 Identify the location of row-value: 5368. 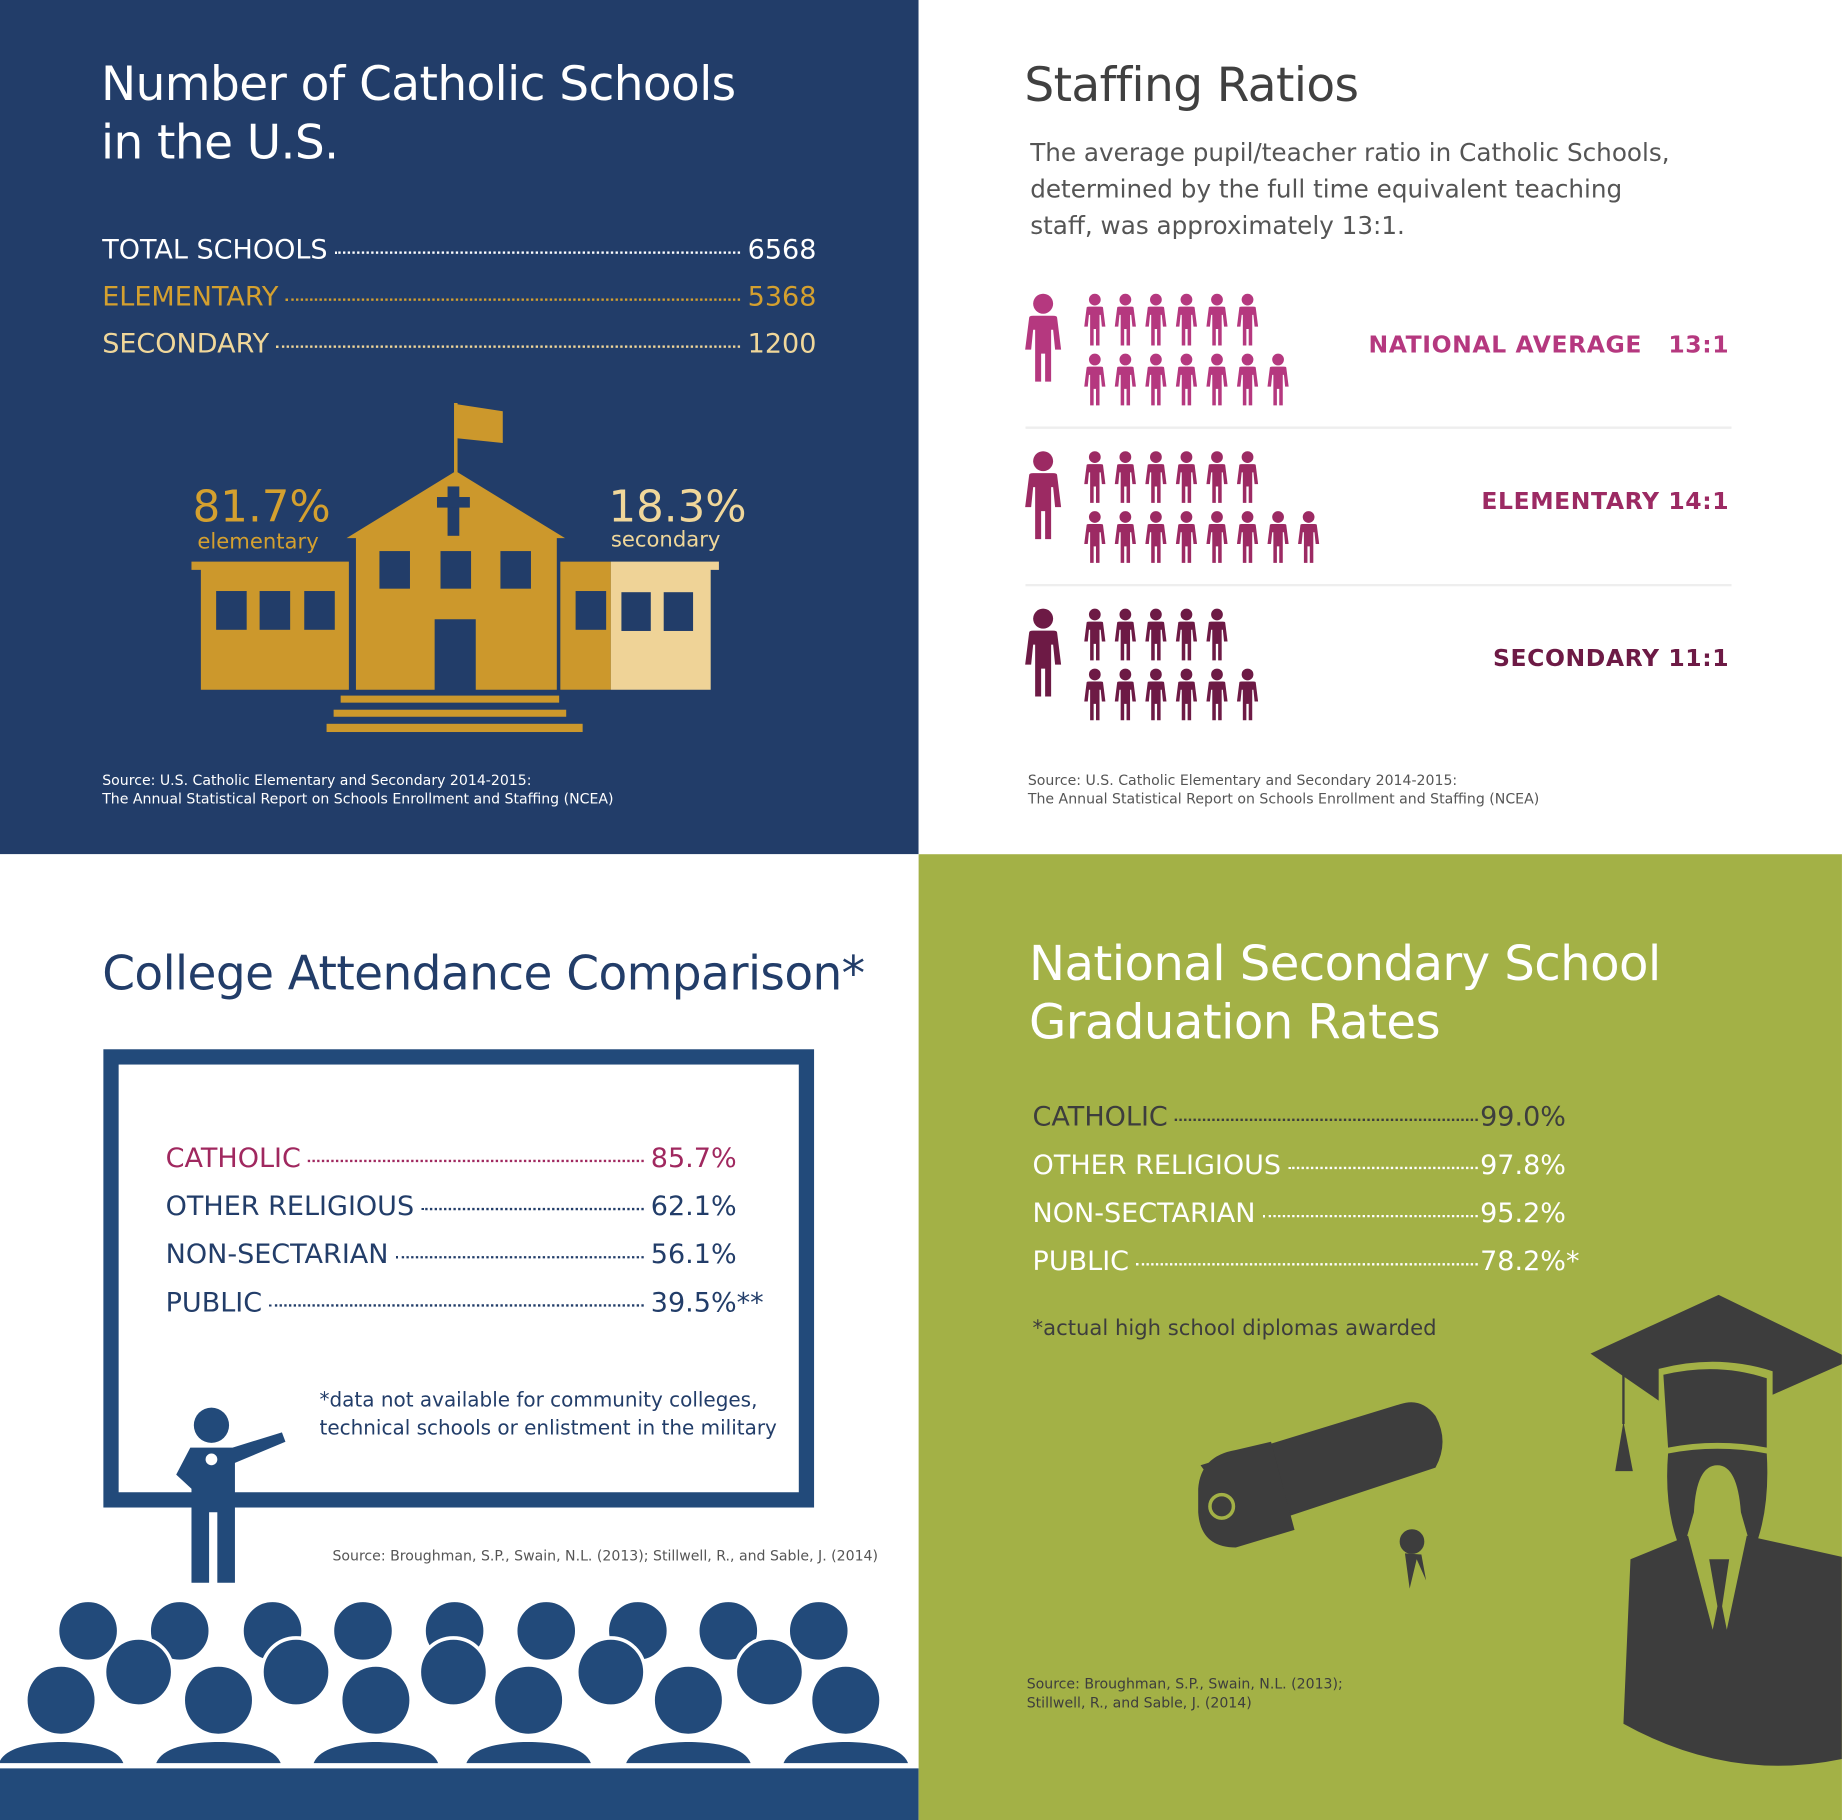
(782, 297).